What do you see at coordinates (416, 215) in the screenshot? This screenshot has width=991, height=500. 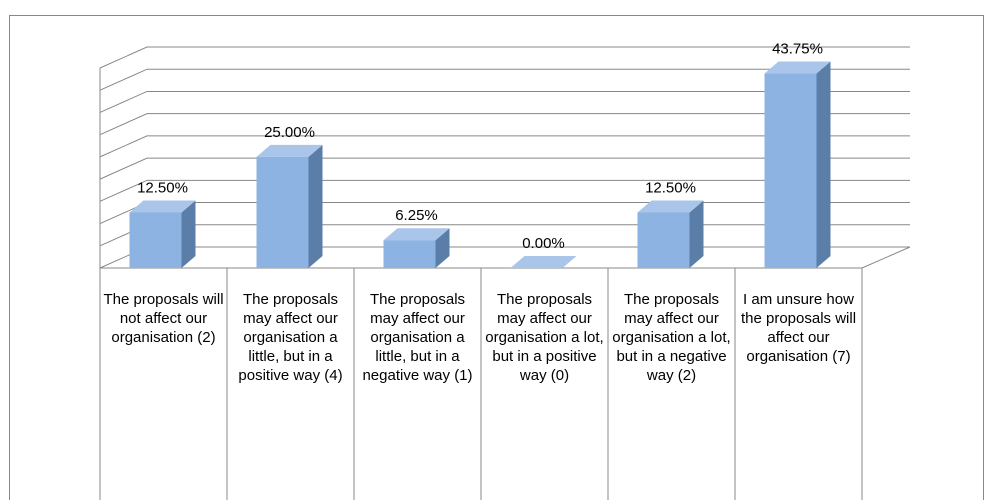 I see `data-label: 6.25%` at bounding box center [416, 215].